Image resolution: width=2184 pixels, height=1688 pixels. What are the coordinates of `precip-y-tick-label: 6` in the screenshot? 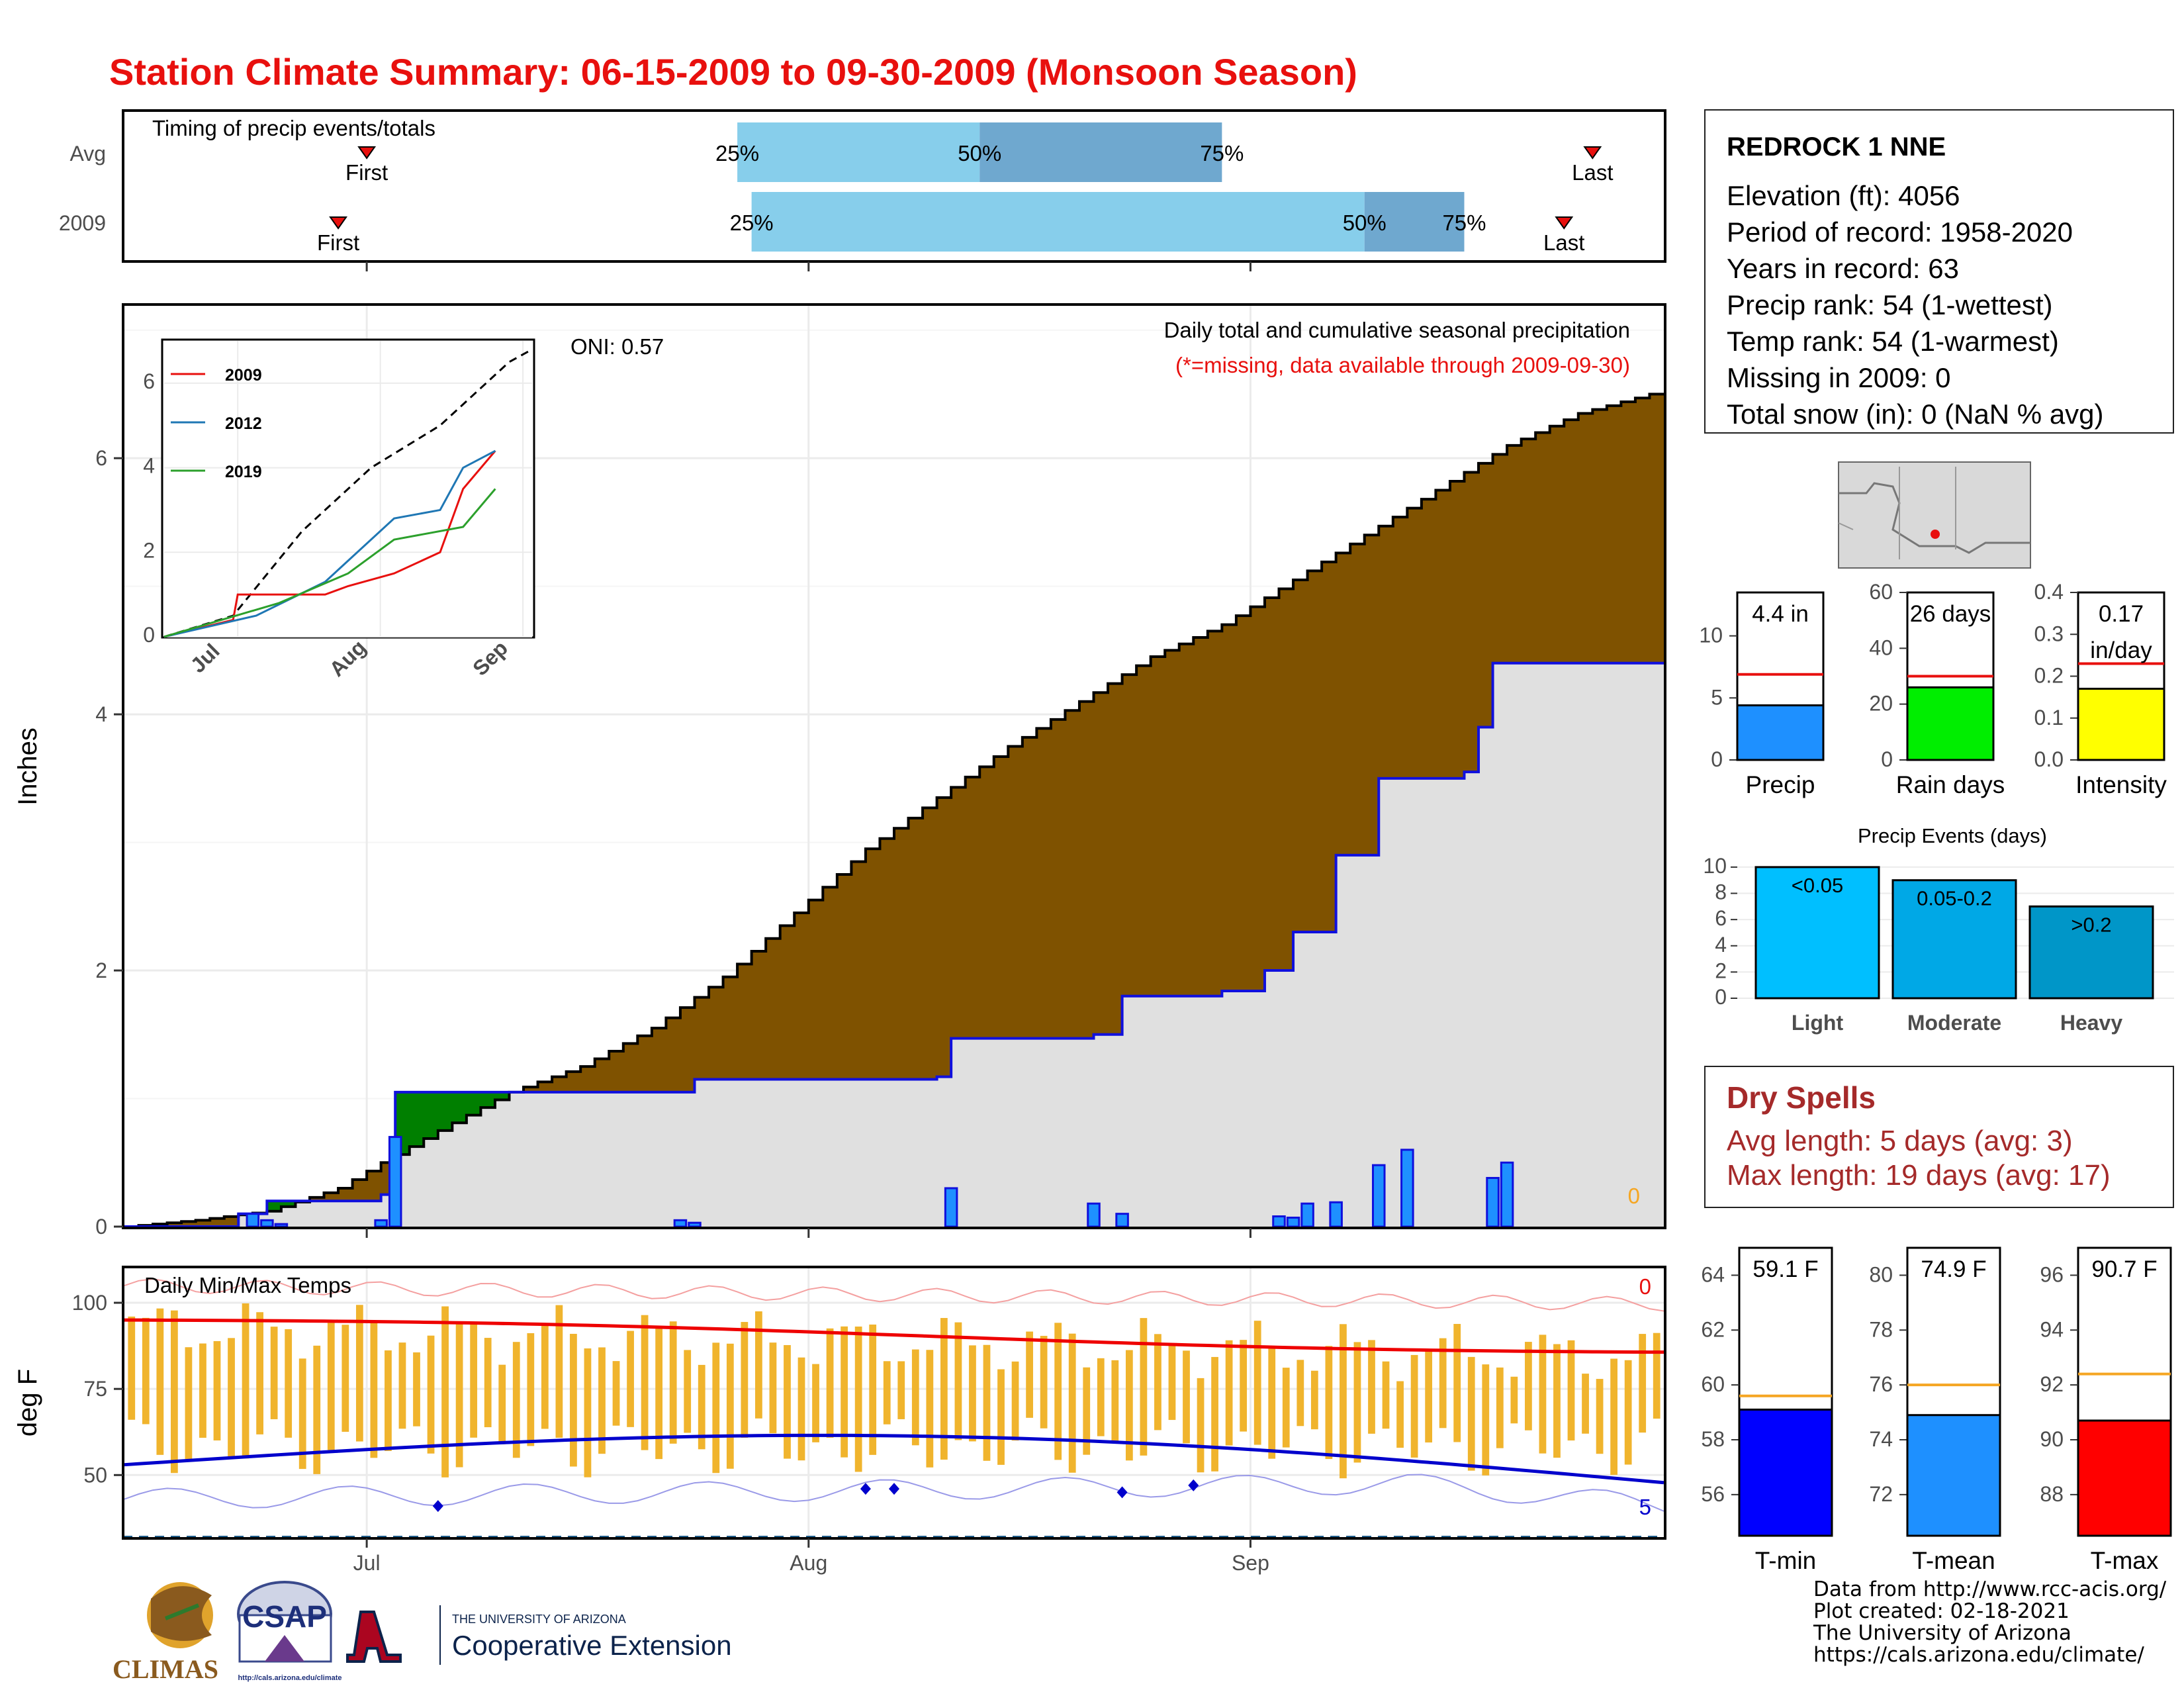 It's located at (101, 458).